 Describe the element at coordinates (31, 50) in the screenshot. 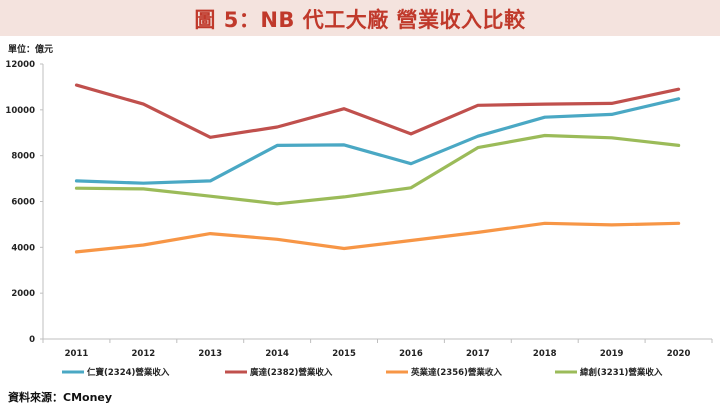

I see `unit-label: 單位：億元` at that location.